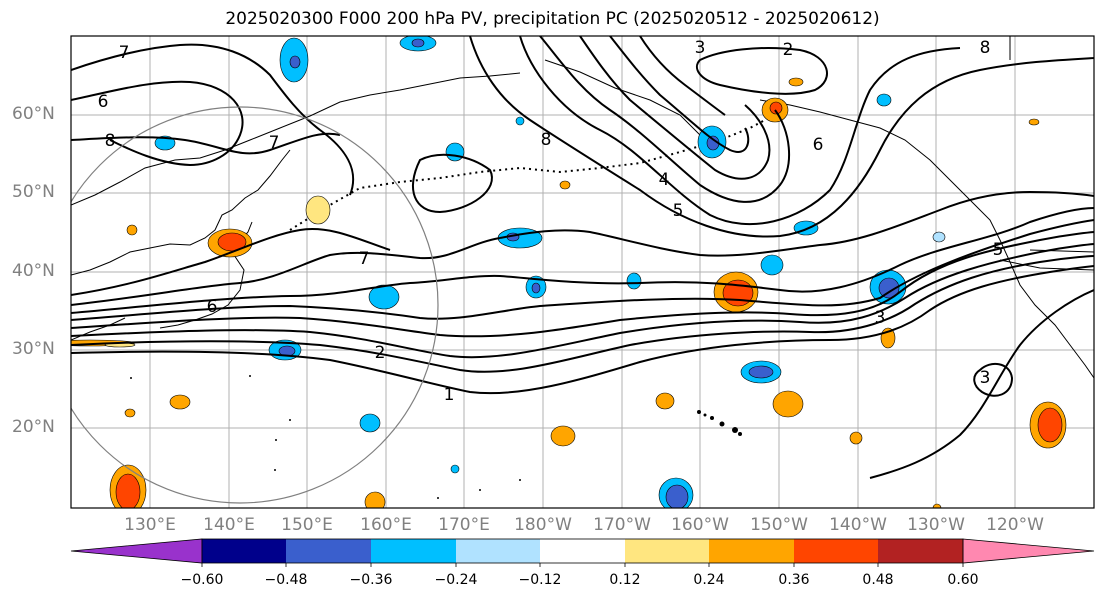 This screenshot has height=601, width=1105. Describe the element at coordinates (33, 114) in the screenshot. I see `lat-label: 60°N` at that location.